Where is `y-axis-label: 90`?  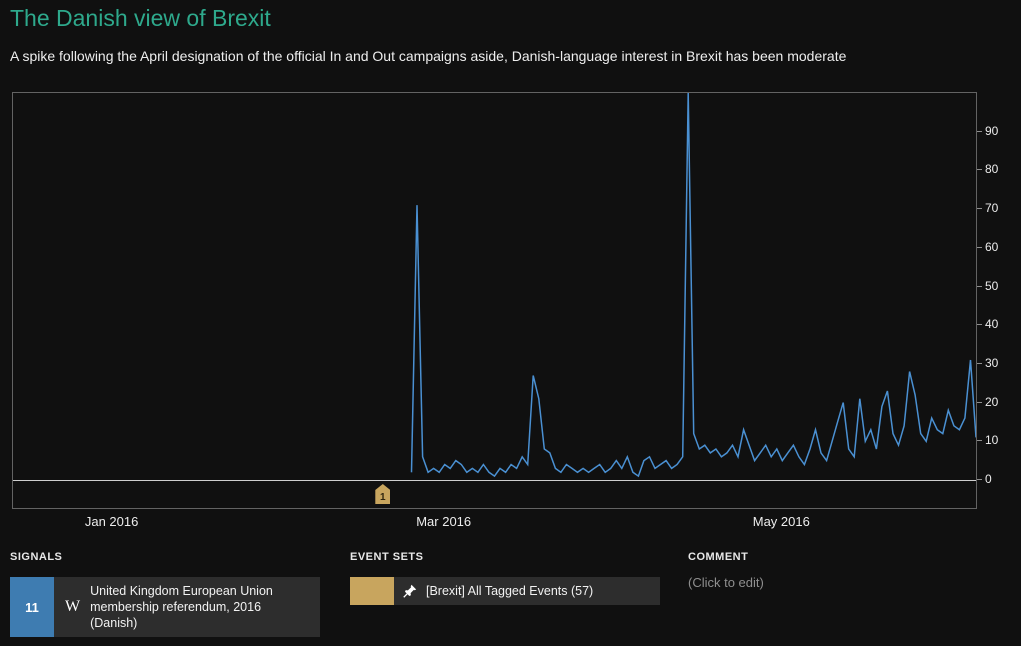 y-axis-label: 90 is located at coordinates (992, 130).